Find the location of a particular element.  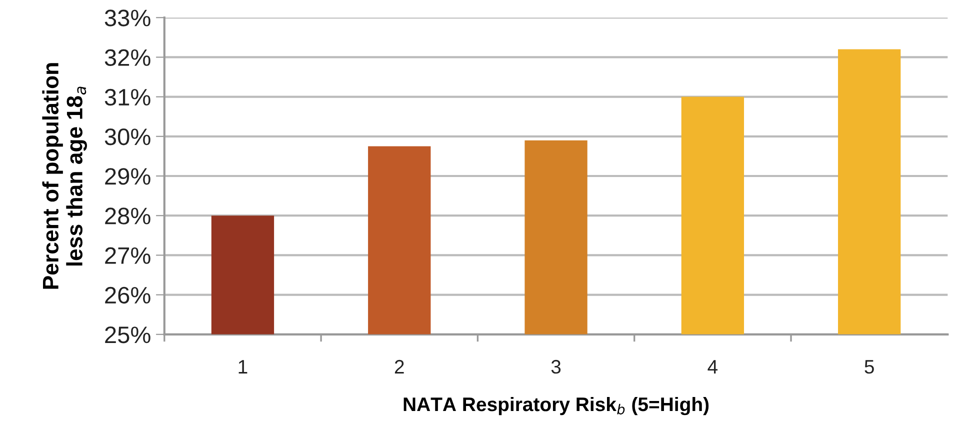

y-tick-label: 25% is located at coordinates (127, 335).